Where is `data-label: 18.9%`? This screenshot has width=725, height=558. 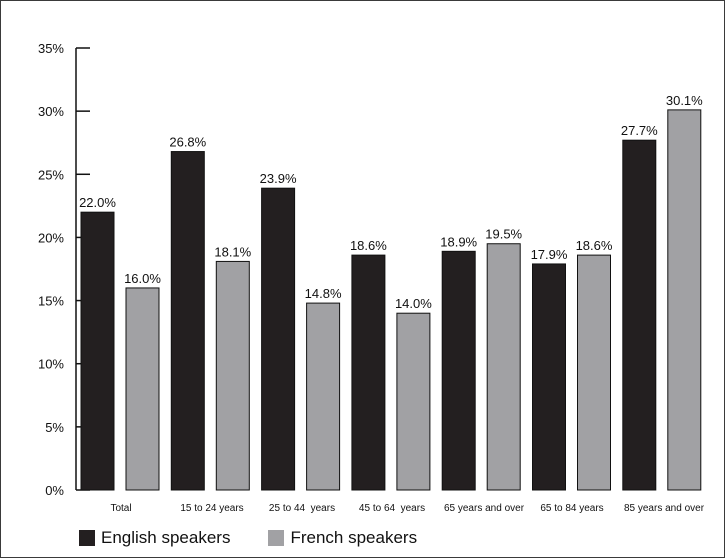 data-label: 18.9% is located at coordinates (458, 241).